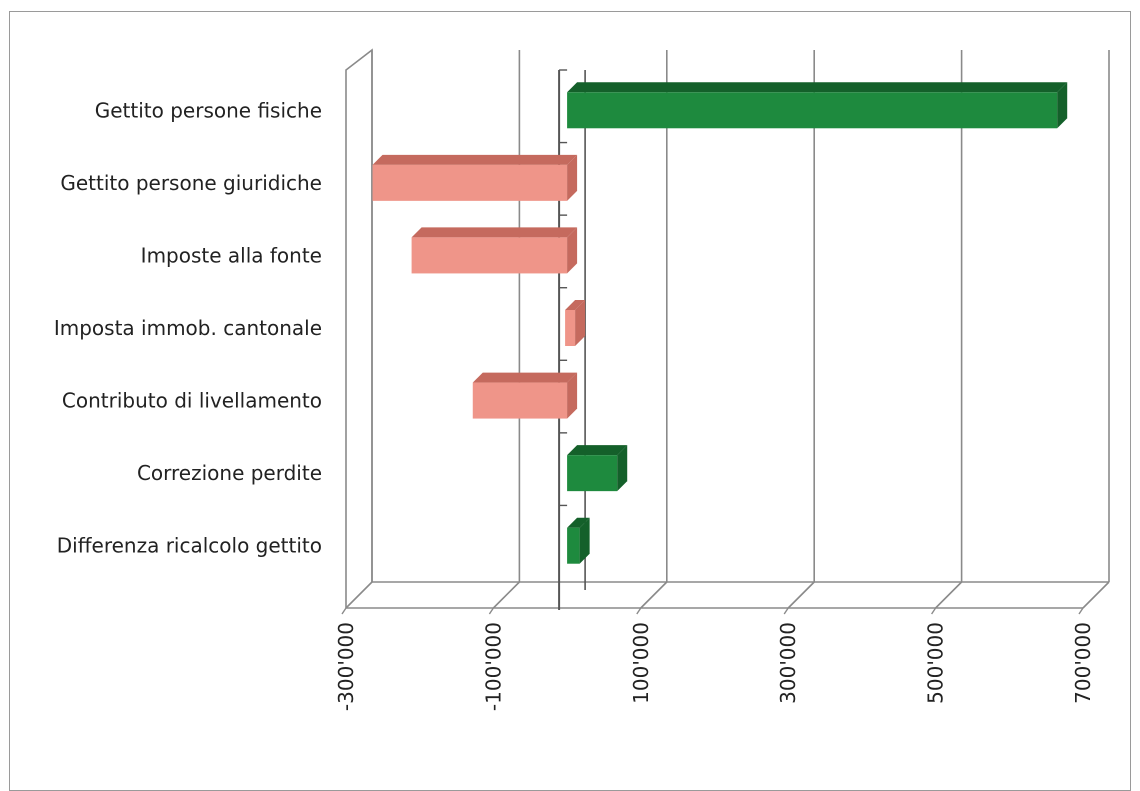 The image size is (1140, 791). Describe the element at coordinates (1083, 663) in the screenshot. I see `x-tick-label: 700'000` at that location.